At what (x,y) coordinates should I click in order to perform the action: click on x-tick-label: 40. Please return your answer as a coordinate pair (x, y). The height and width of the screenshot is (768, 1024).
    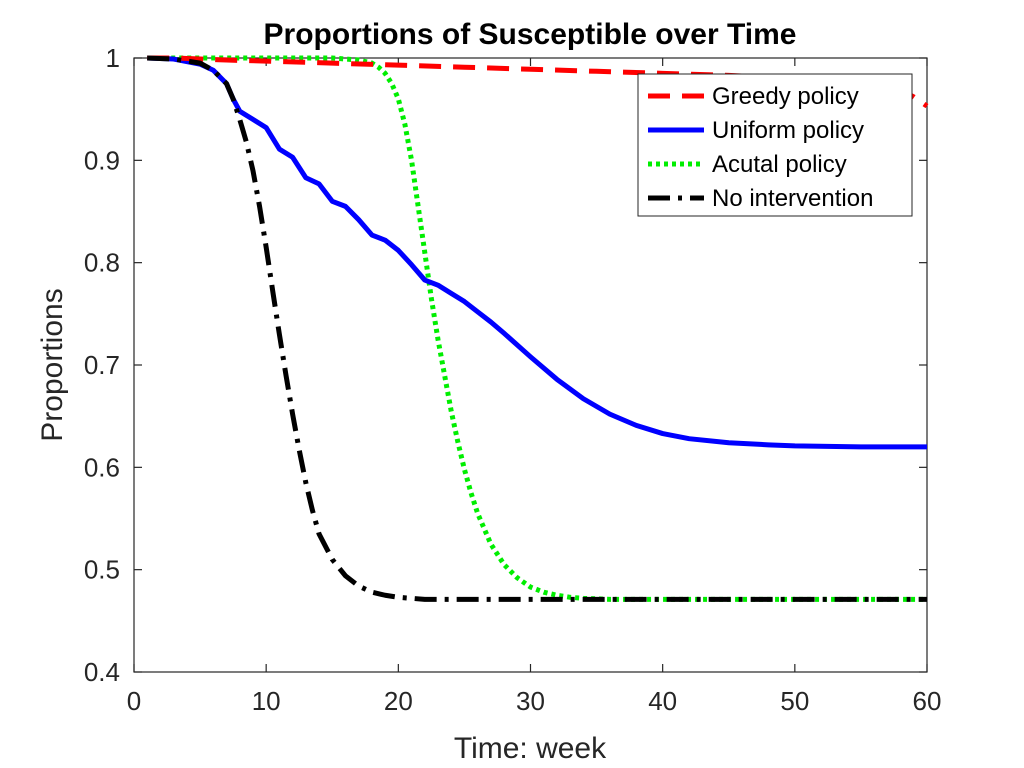
    Looking at the image, I should click on (662, 701).